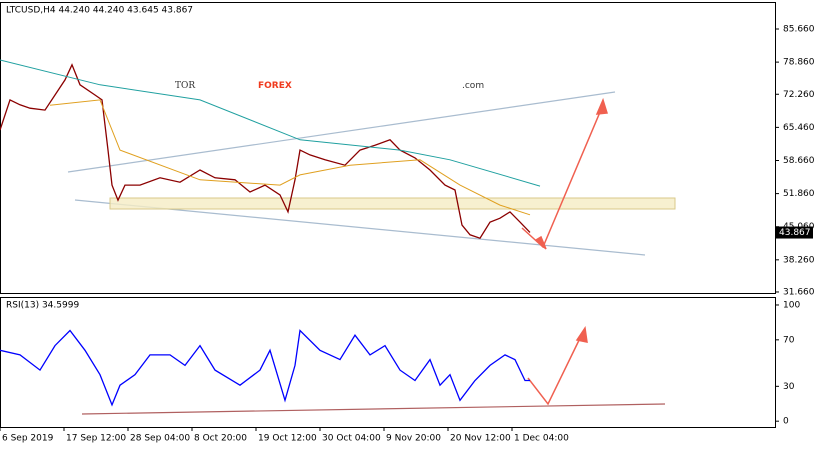 This screenshot has width=815, height=449. I want to click on y-tick-label: 38.260, so click(799, 260).